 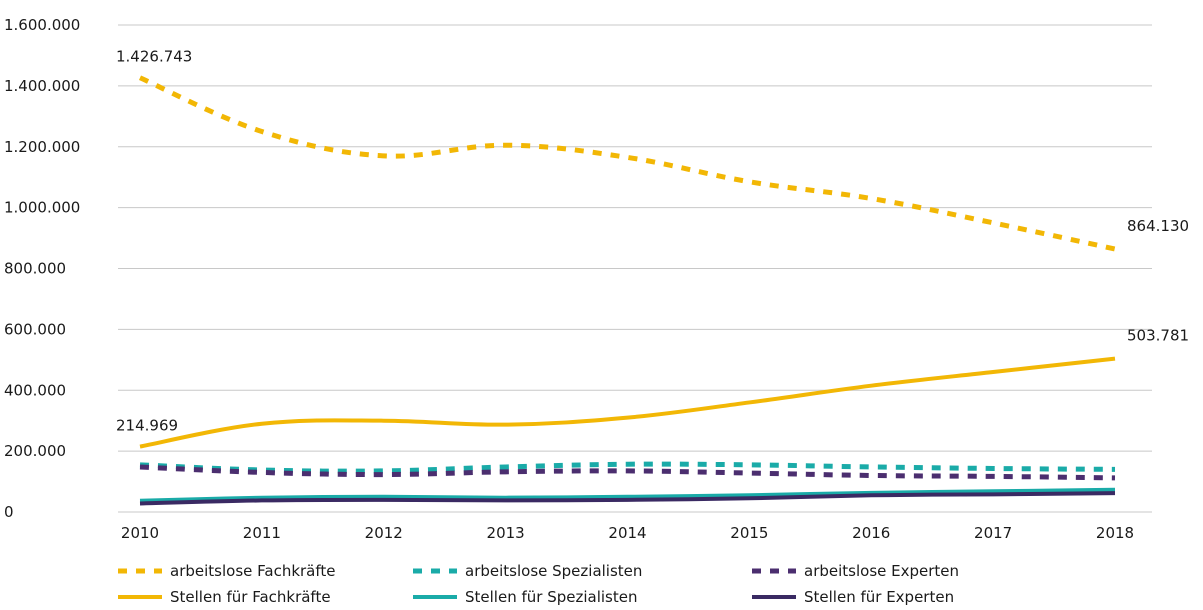 I want to click on legend-label: arbeitslose Spezialisten, so click(x=553, y=571).